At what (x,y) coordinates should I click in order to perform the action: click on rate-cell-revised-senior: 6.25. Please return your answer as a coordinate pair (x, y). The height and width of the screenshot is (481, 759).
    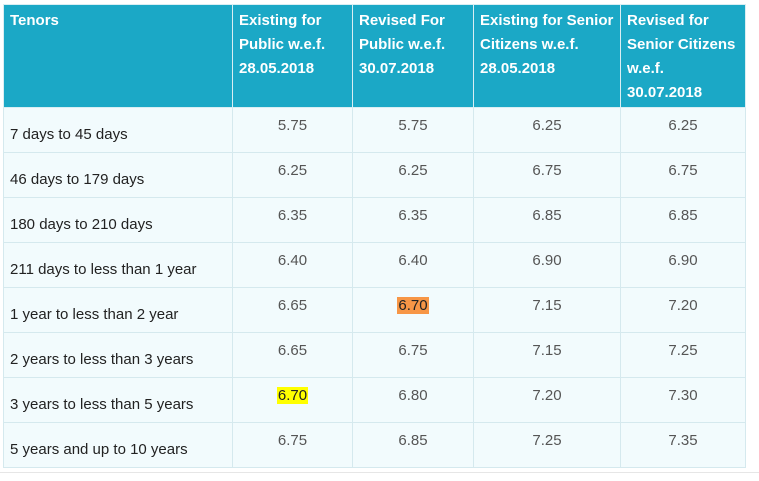
    Looking at the image, I should click on (683, 130).